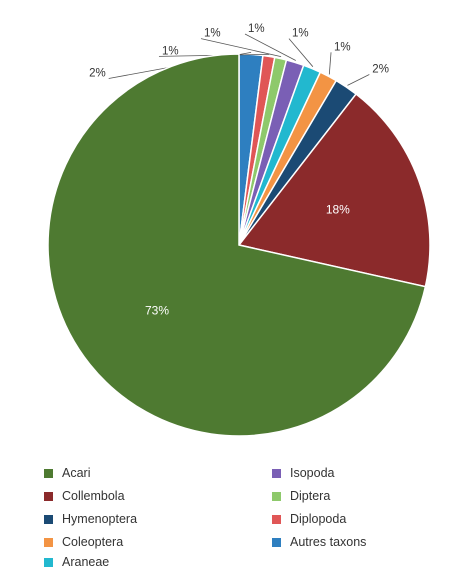 The height and width of the screenshot is (584, 459). I want to click on leader-line-diptera, so click(241, 48).